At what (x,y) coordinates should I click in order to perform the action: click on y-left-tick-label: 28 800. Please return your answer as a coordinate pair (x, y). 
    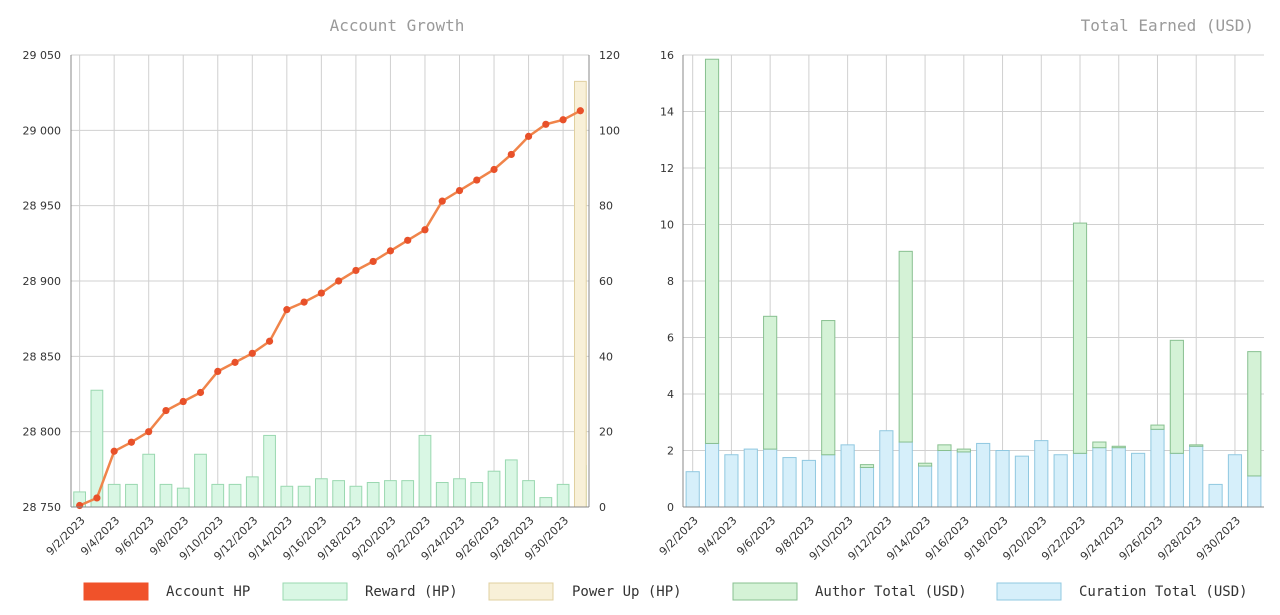
    Looking at the image, I should click on (42, 432).